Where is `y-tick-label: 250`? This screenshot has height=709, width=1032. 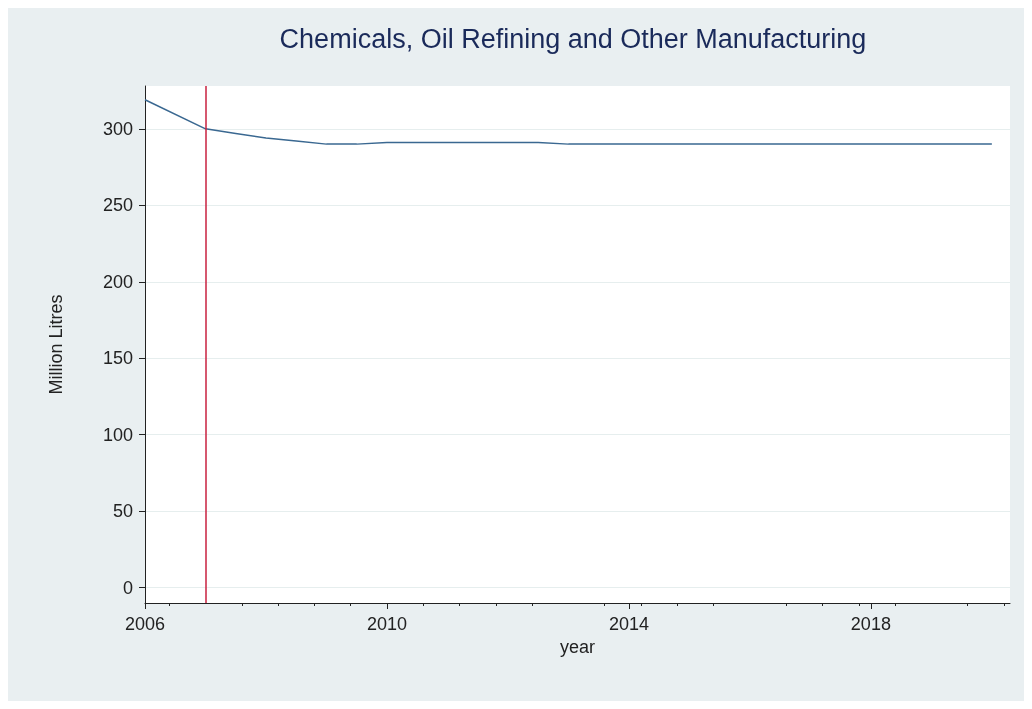 y-tick-label: 250 is located at coordinates (117, 205).